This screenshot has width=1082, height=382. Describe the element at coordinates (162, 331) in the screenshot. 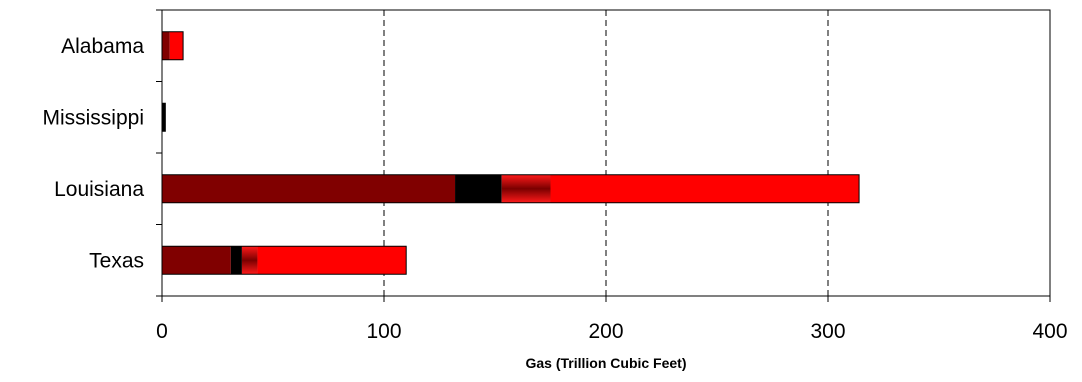

I see `x-tick-label: 0` at that location.